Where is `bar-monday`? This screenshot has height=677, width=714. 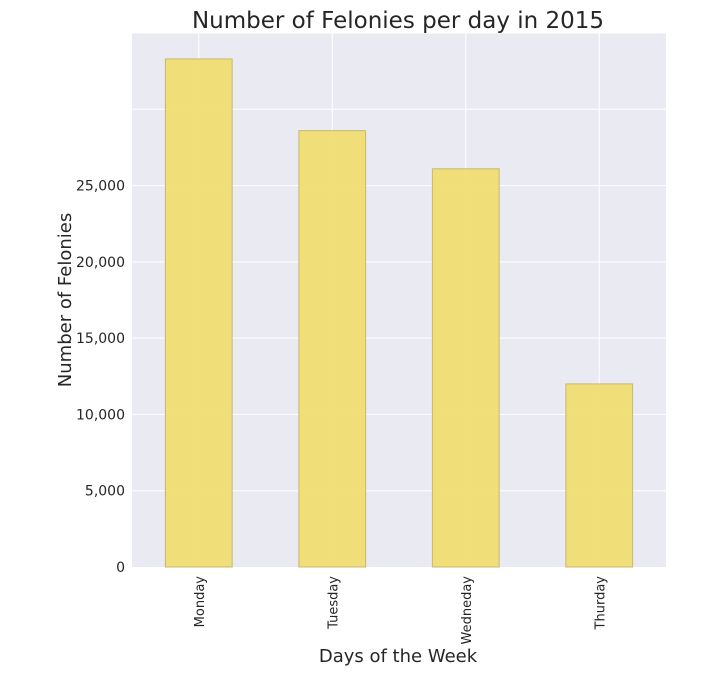 bar-monday is located at coordinates (198, 313).